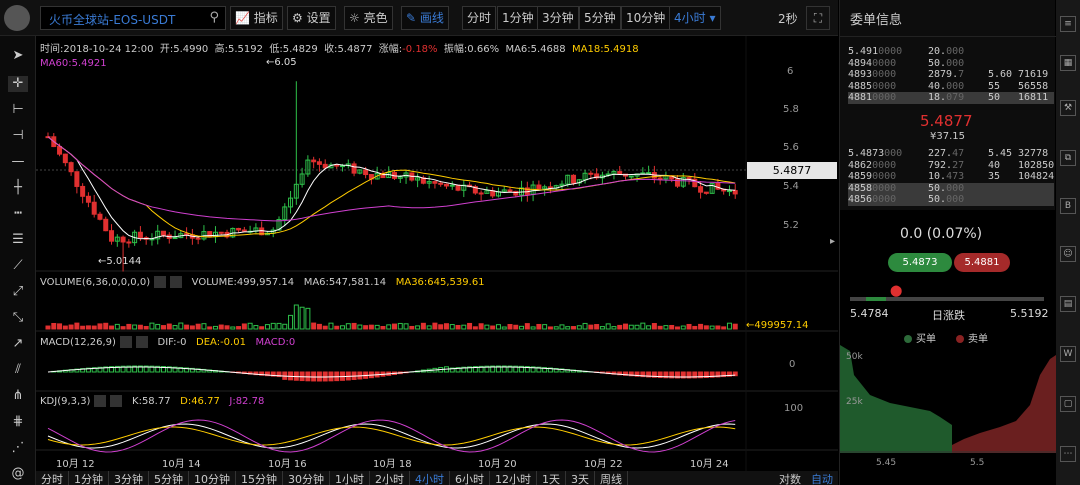 The image size is (1080, 485). Describe the element at coordinates (306, 478) in the screenshot. I see `bottom-tab: 30分钟` at that location.